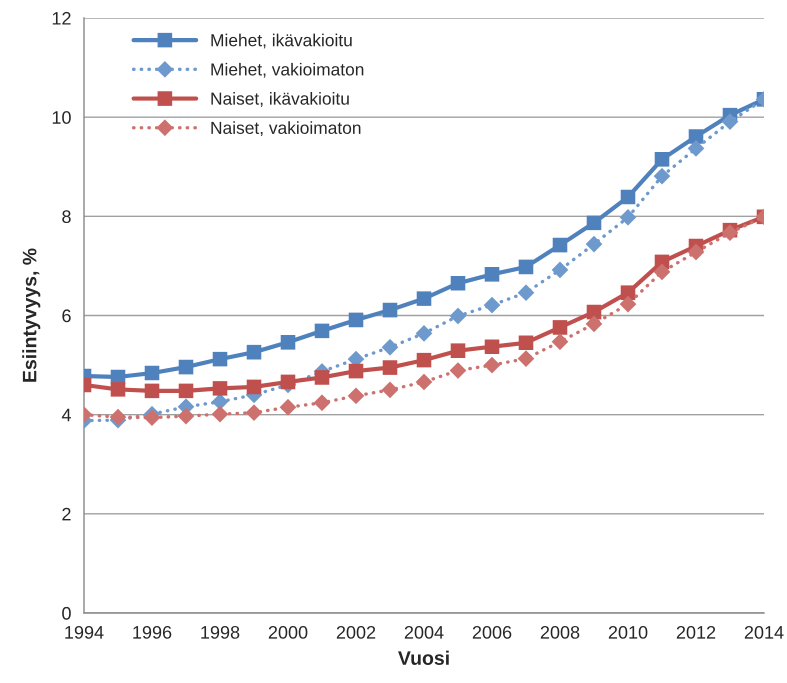 The height and width of the screenshot is (683, 787). I want to click on x-tick-label: 1996, so click(152, 632).